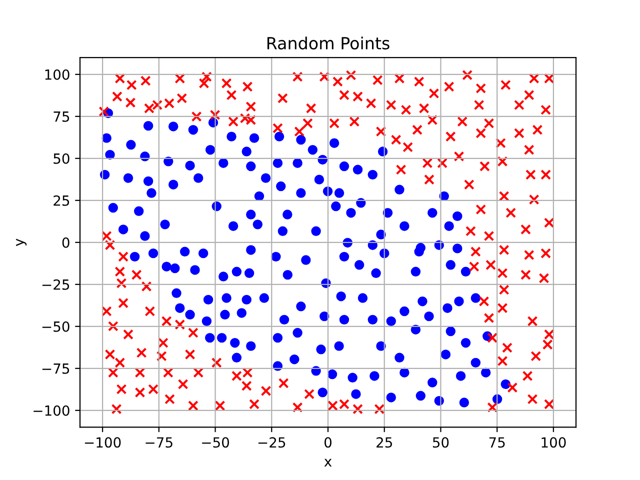  I want to click on y-tick-label: 75, so click(62, 117).